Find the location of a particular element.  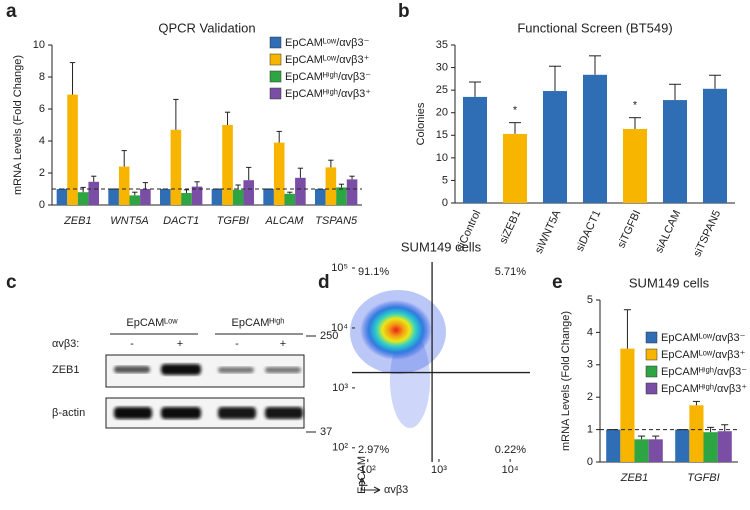

lane-label: - is located at coordinates (132, 344).